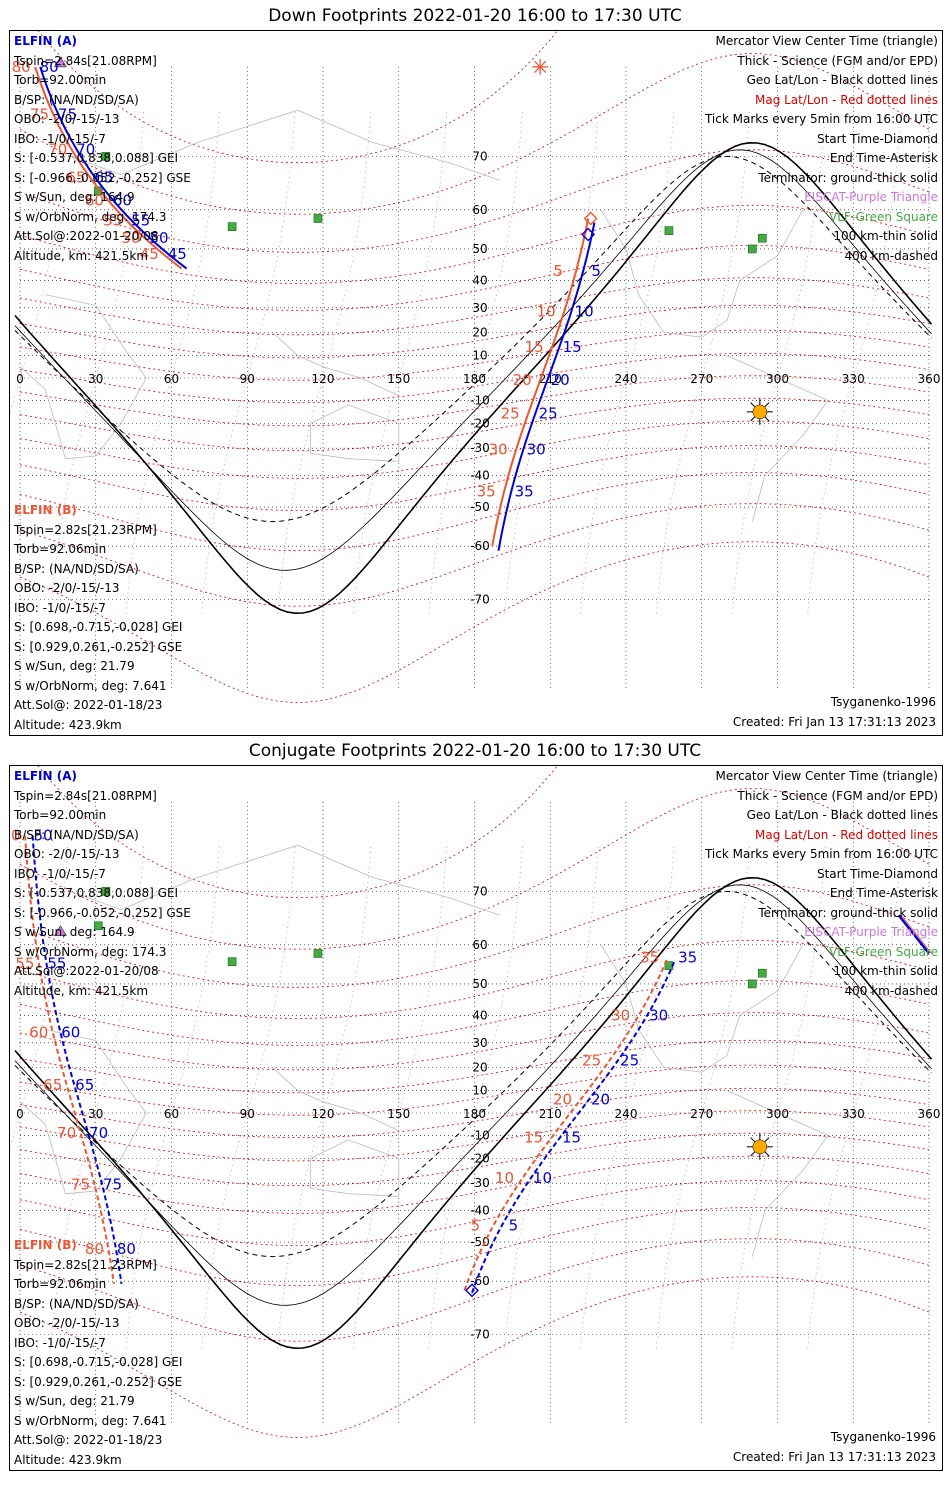 Image resolution: width=950 pixels, height=1500 pixels. Describe the element at coordinates (94, 1249) in the screenshot. I see `elfin-b-tick-label: 80` at that location.